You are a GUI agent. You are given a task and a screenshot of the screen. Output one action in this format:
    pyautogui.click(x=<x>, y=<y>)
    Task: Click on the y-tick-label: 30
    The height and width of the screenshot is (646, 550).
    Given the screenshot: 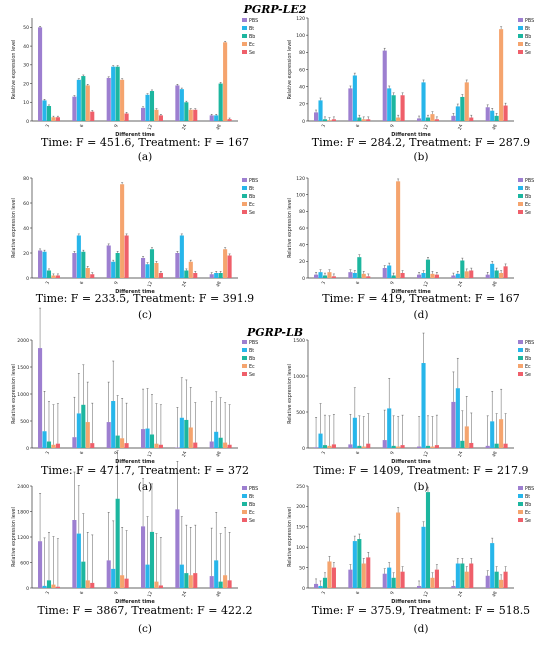 What is the action you would take?
    pyautogui.click(x=26, y=66)
    